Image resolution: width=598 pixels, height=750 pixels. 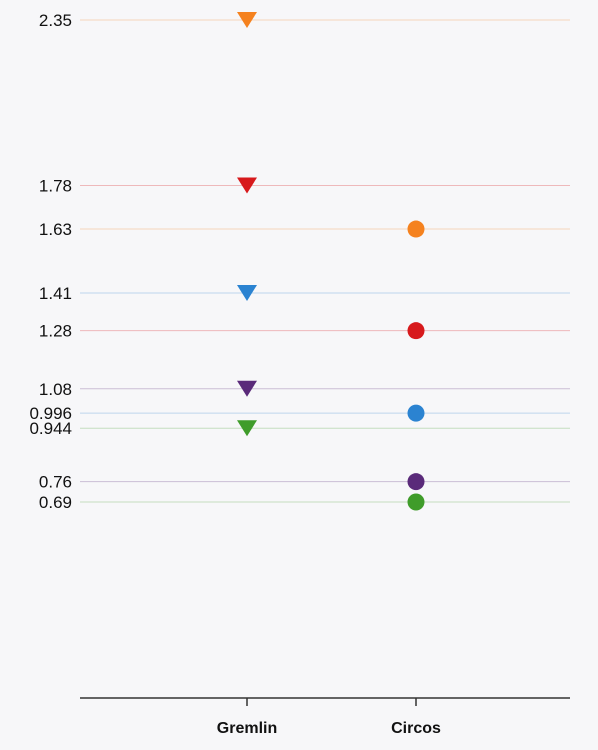 I want to click on y-tick-label: 1.41, so click(x=55, y=293).